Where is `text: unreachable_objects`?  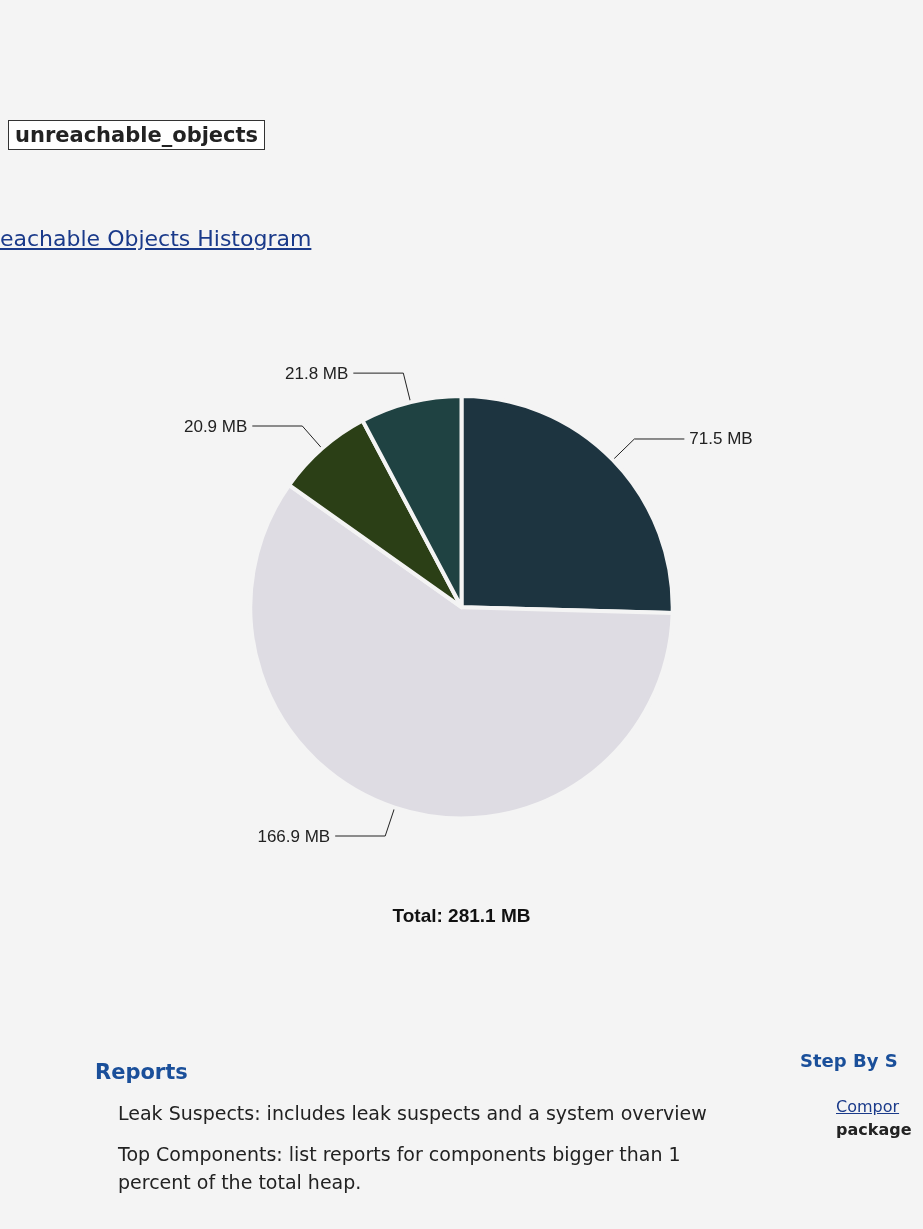 text: unreachable_objects is located at coordinates (137, 135).